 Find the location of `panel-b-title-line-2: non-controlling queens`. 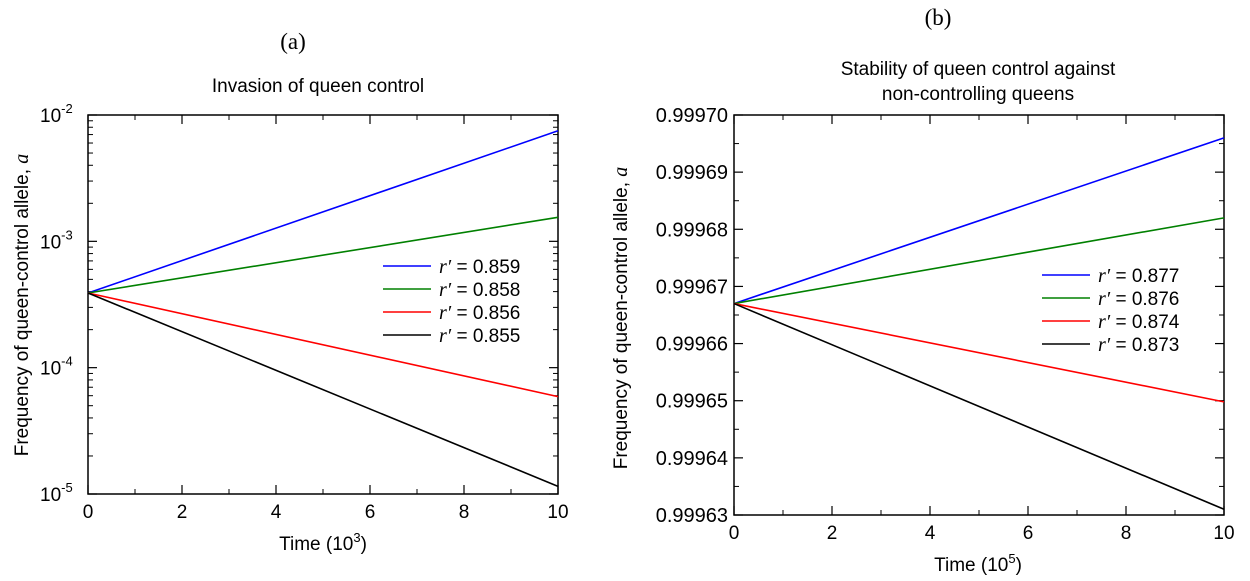

panel-b-title-line-2: non-controlling queens is located at coordinates (978, 94).